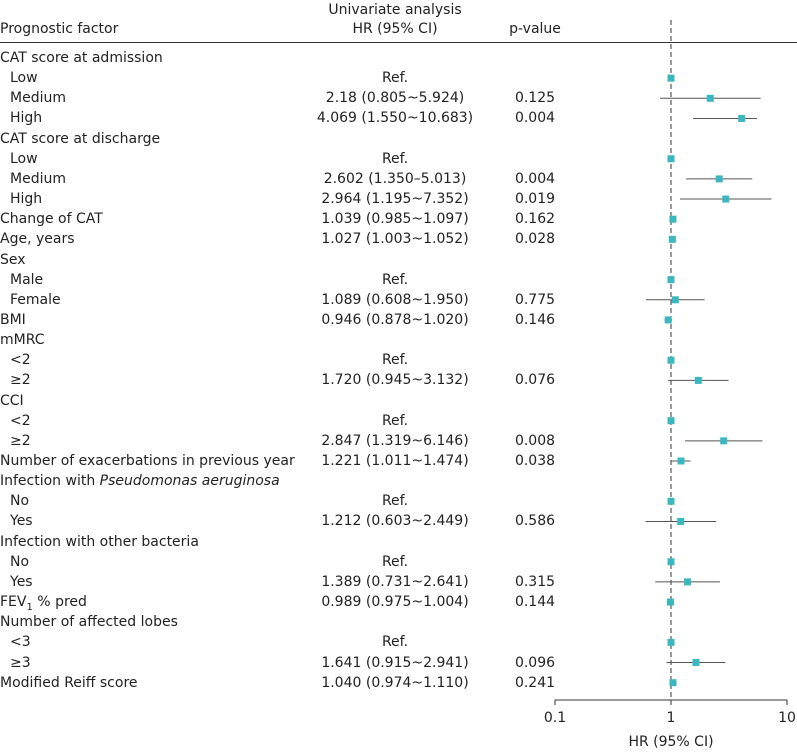 Image resolution: width=797 pixels, height=754 pixels. I want to click on x-tick-label: 1, so click(671, 718).